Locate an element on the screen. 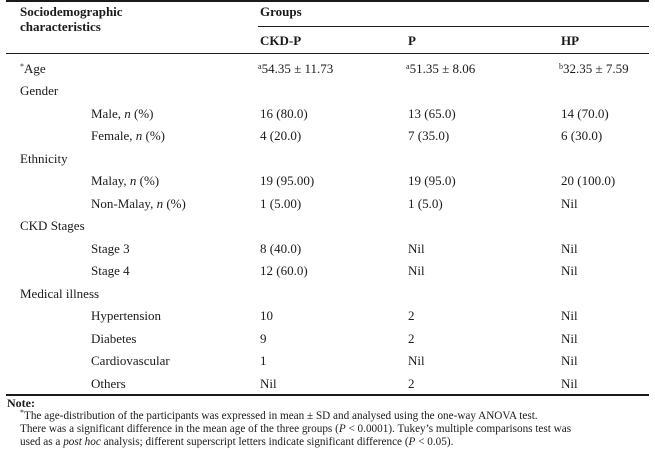  top-rule is located at coordinates (327, 1).